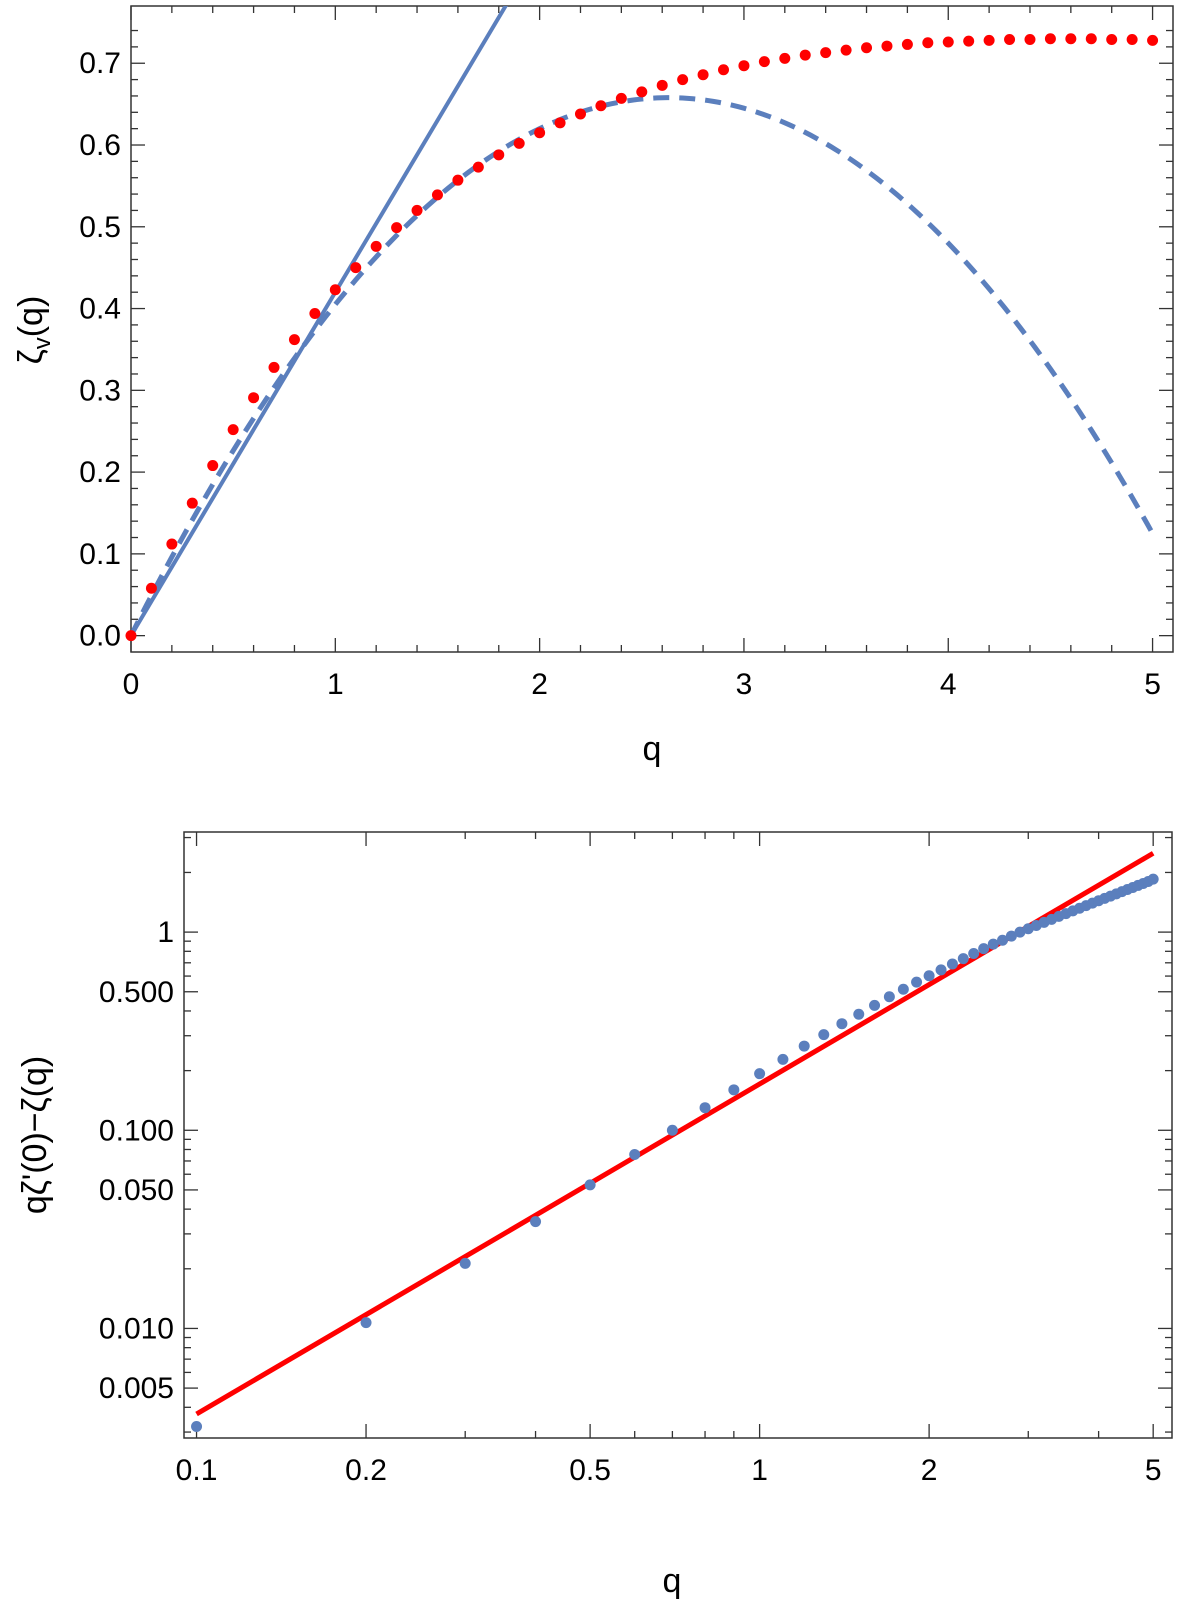 This screenshot has width=1200, height=1602. I want to click on y-tick-label: 1, so click(165, 932).